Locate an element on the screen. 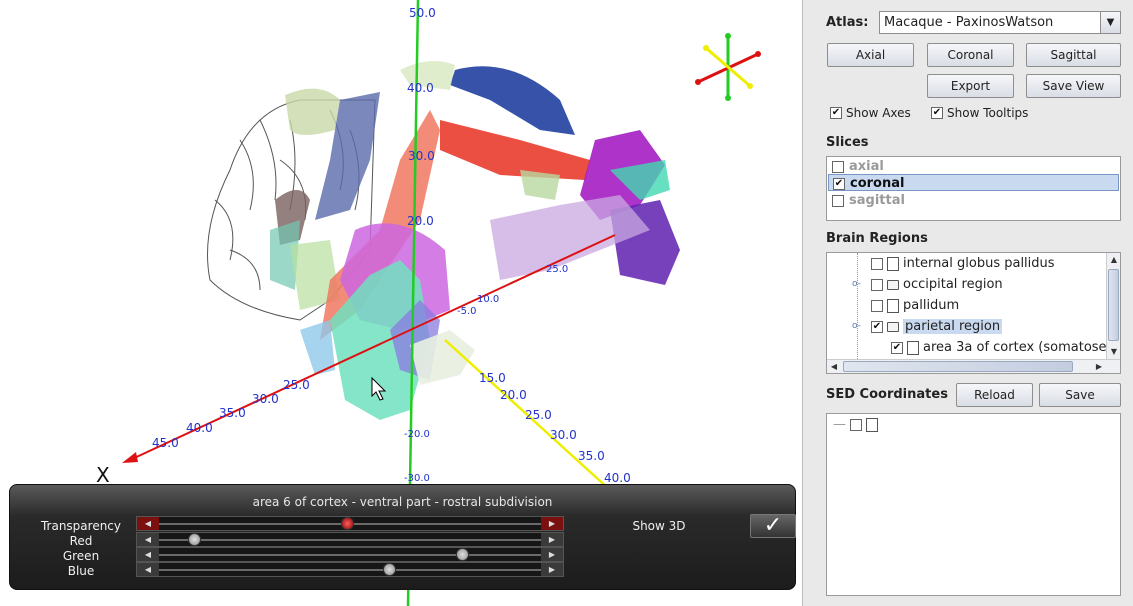  slice-coronal: ✔ coronal is located at coordinates (973, 182).